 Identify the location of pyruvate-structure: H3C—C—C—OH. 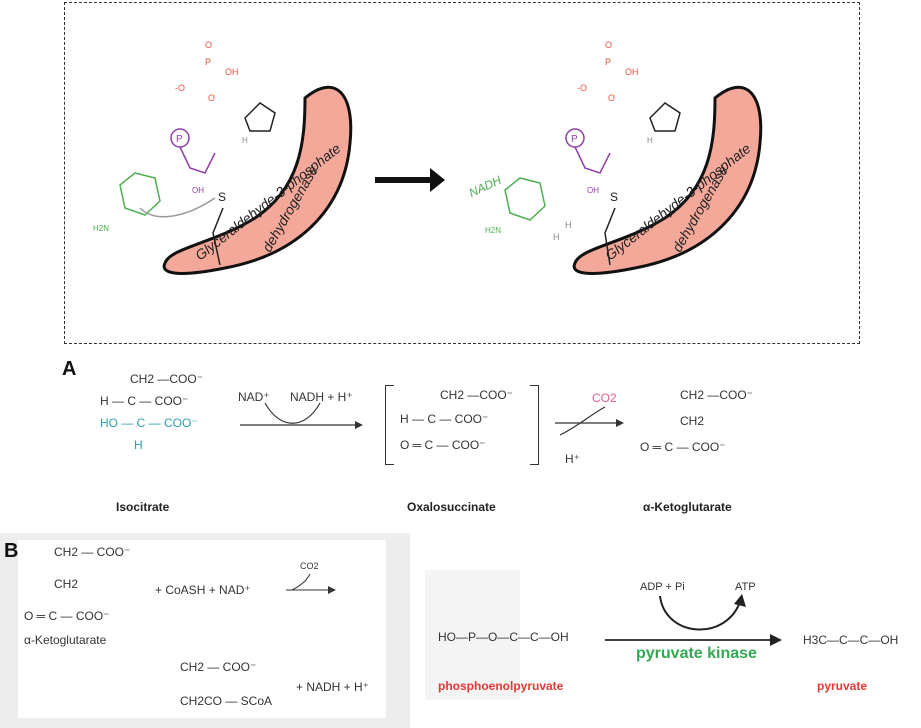
(851, 640).